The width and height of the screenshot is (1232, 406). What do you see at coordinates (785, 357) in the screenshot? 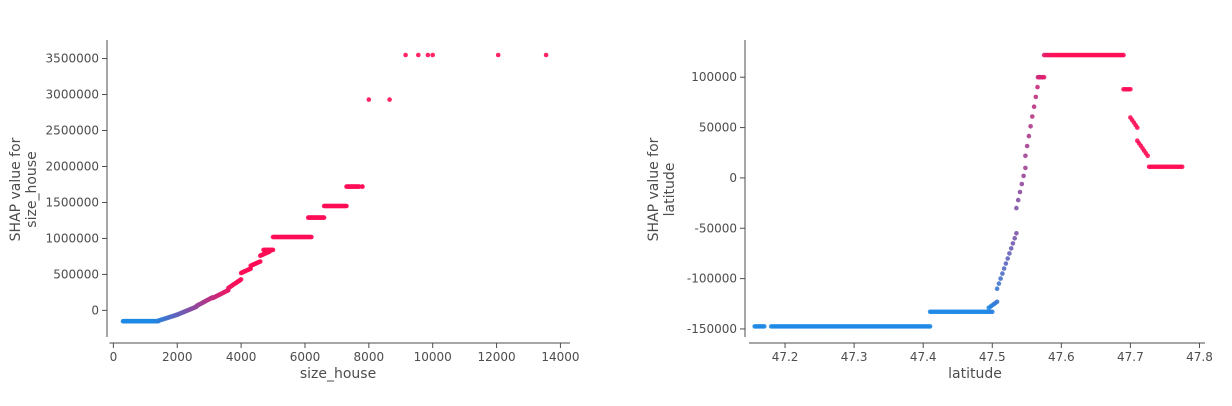
I see `x-tick-label: 47.2` at bounding box center [785, 357].